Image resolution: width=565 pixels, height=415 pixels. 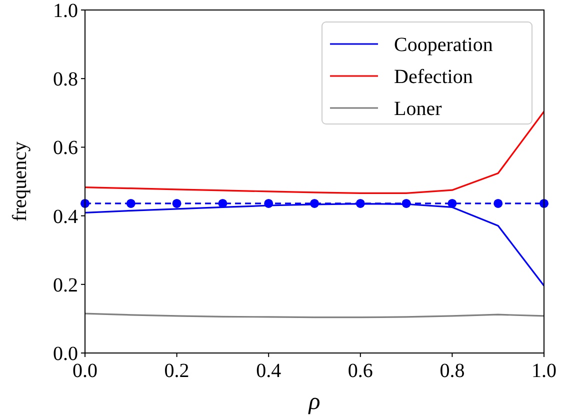 I want to click on legend-label: Cooperation, so click(x=443, y=45).